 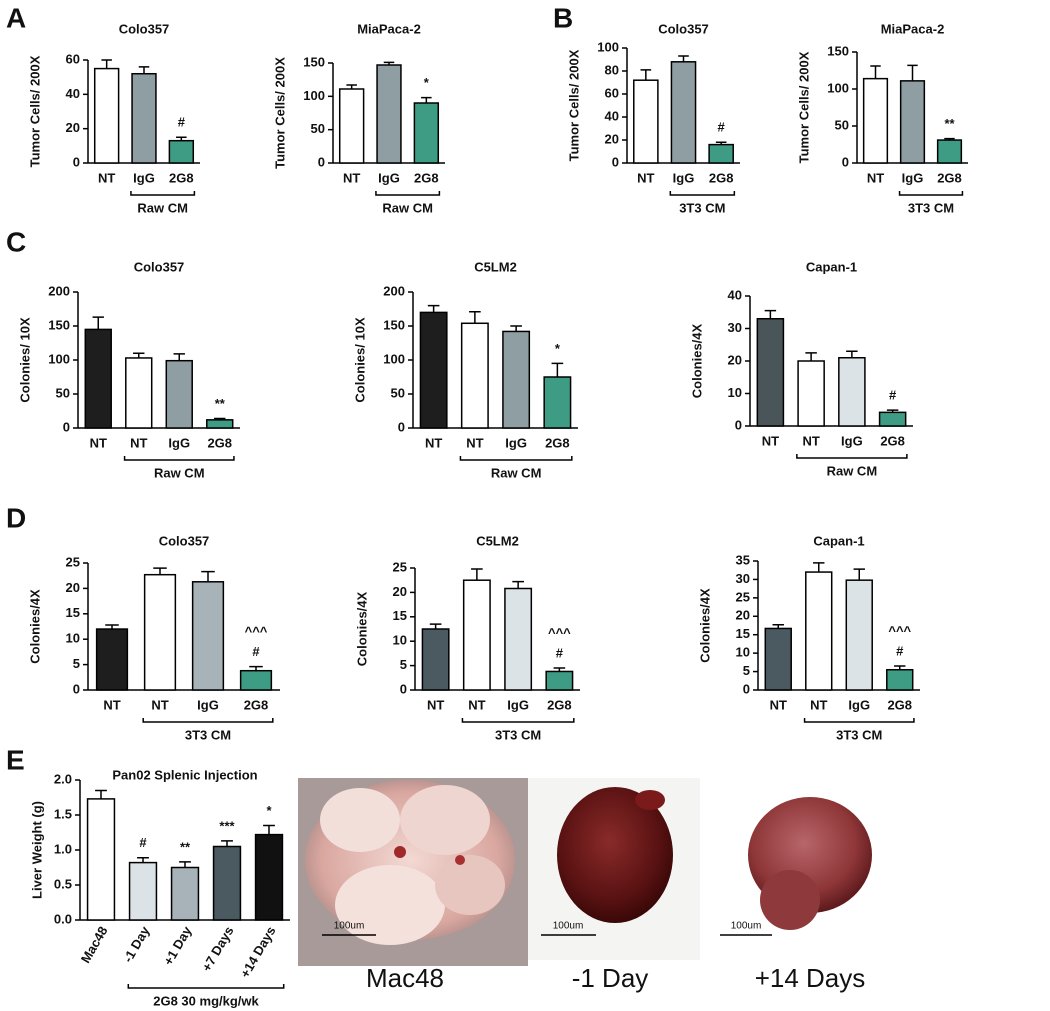 What do you see at coordinates (610, 978) in the screenshot?
I see `photo-caption: -1 Day` at bounding box center [610, 978].